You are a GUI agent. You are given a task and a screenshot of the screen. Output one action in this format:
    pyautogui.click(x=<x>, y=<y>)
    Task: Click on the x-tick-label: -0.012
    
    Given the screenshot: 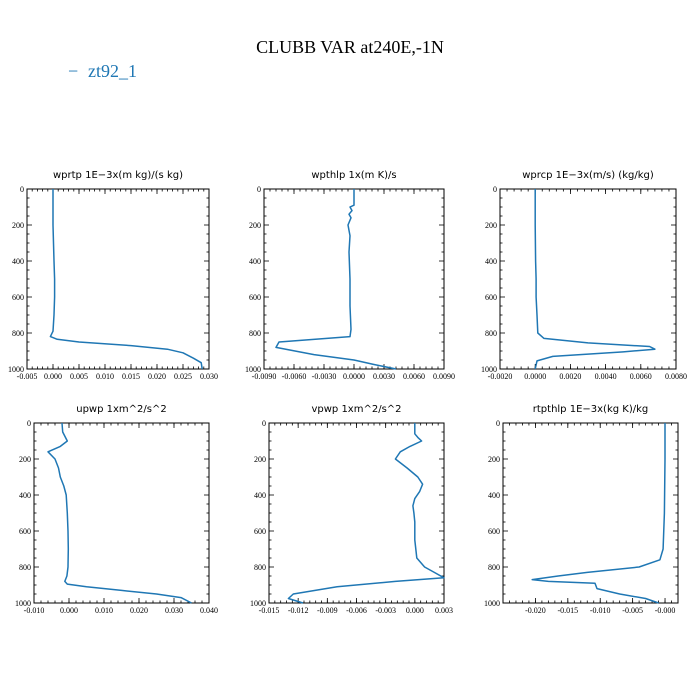 What is the action you would take?
    pyautogui.click(x=298, y=610)
    